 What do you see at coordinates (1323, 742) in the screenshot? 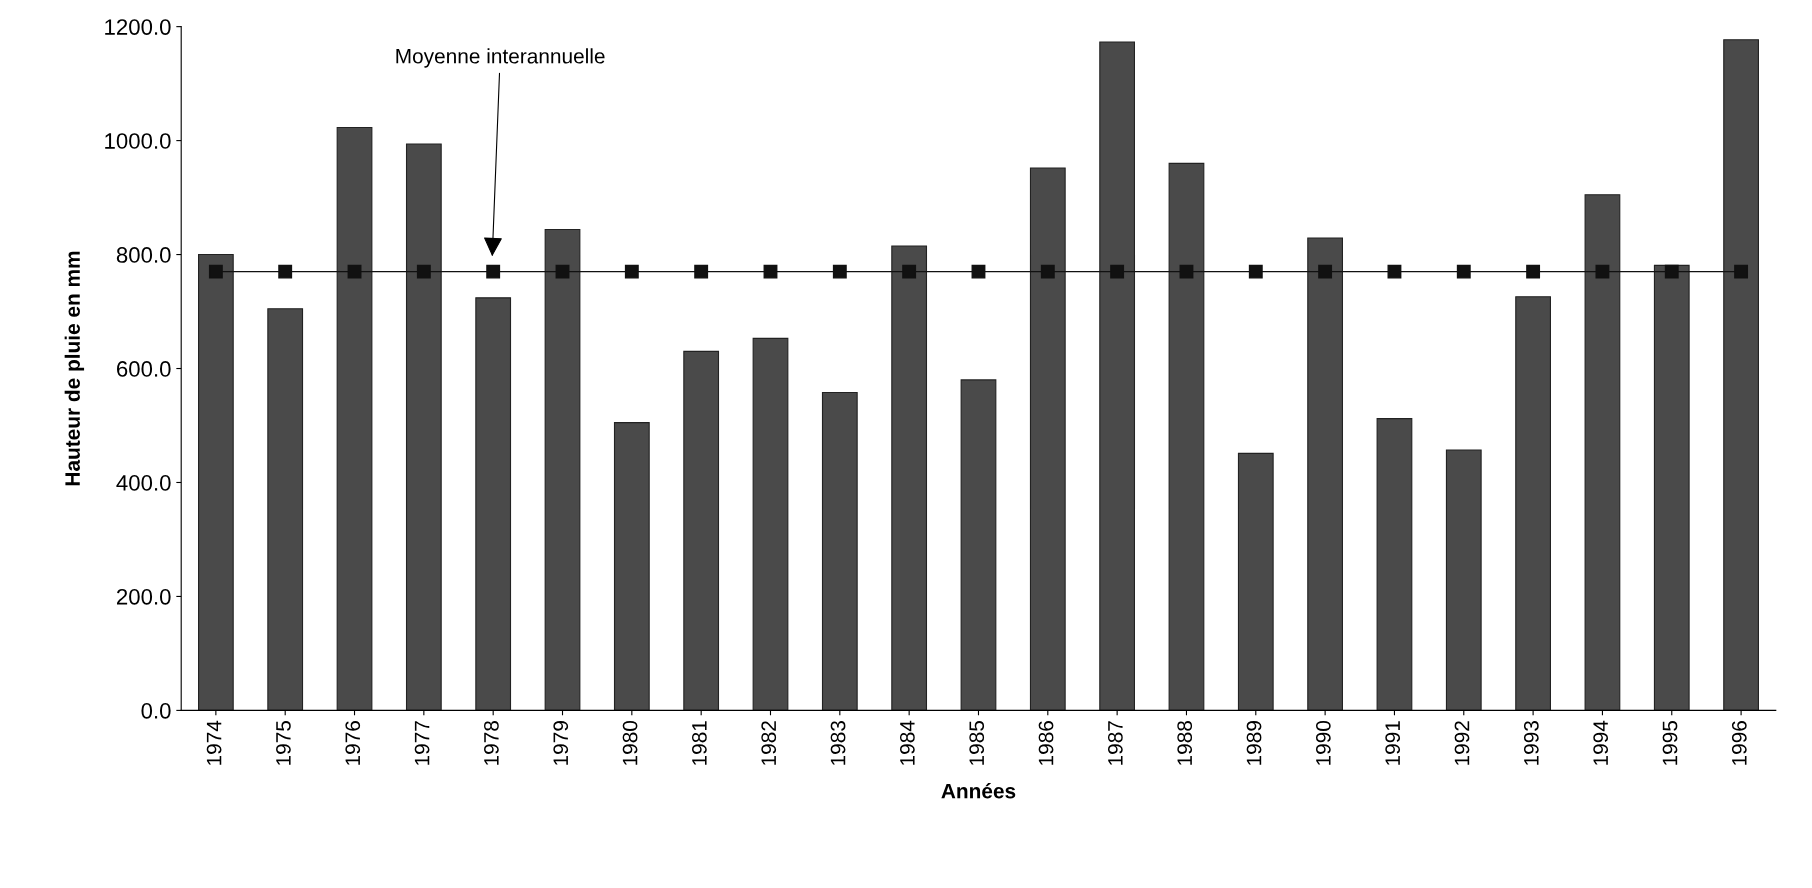
I see `x-tick-label: 1990` at bounding box center [1323, 742].